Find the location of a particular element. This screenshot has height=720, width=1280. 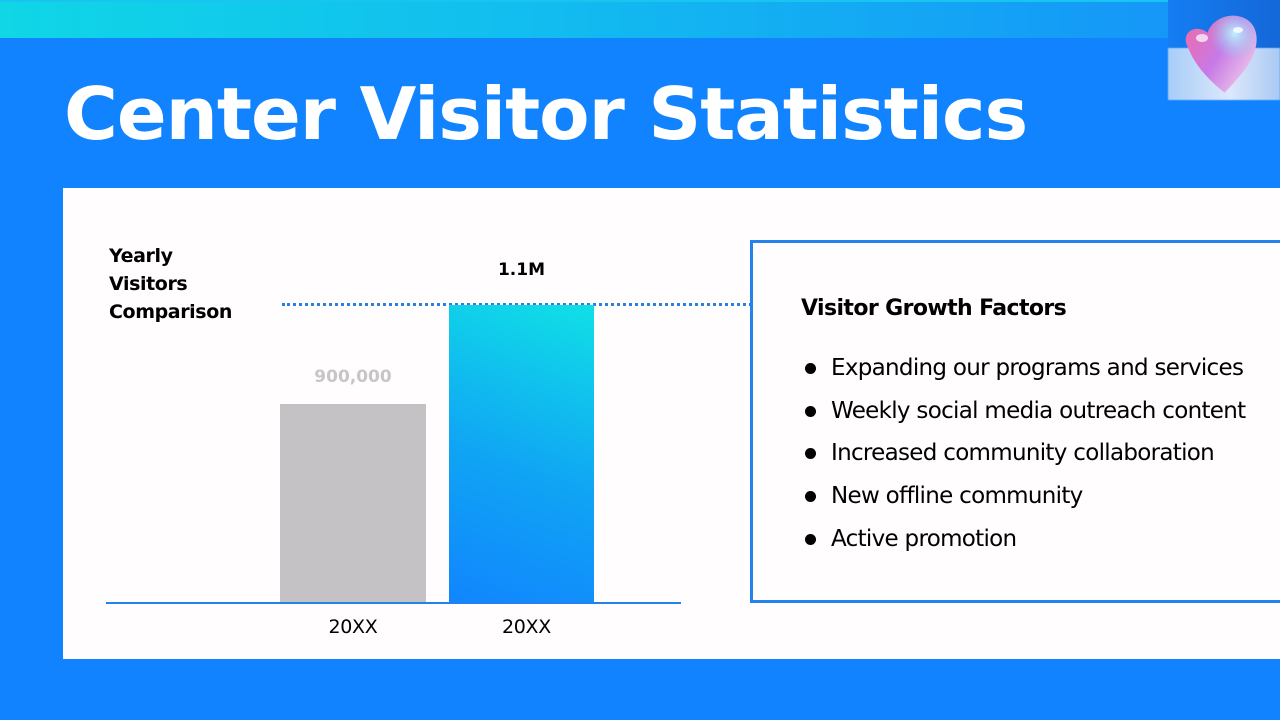

x-axis is located at coordinates (393, 603).